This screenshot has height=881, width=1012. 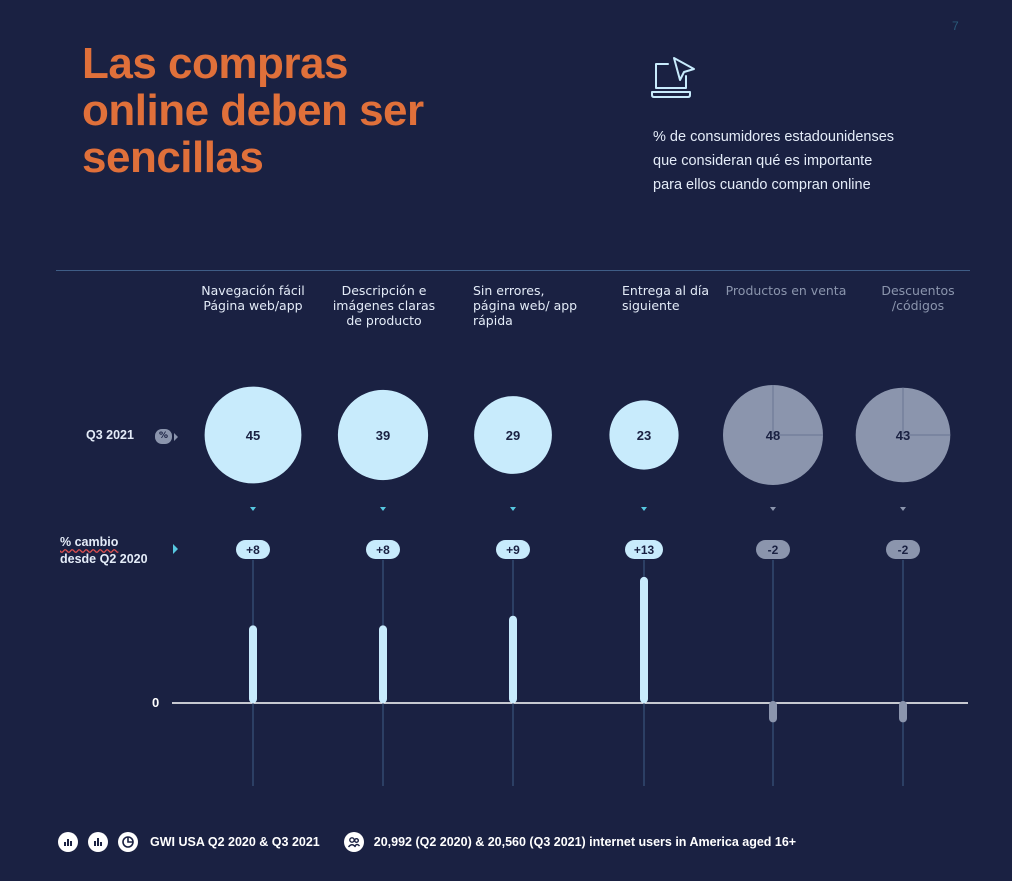 What do you see at coordinates (773, 435) in the screenshot?
I see `bubble-value-label: 48` at bounding box center [773, 435].